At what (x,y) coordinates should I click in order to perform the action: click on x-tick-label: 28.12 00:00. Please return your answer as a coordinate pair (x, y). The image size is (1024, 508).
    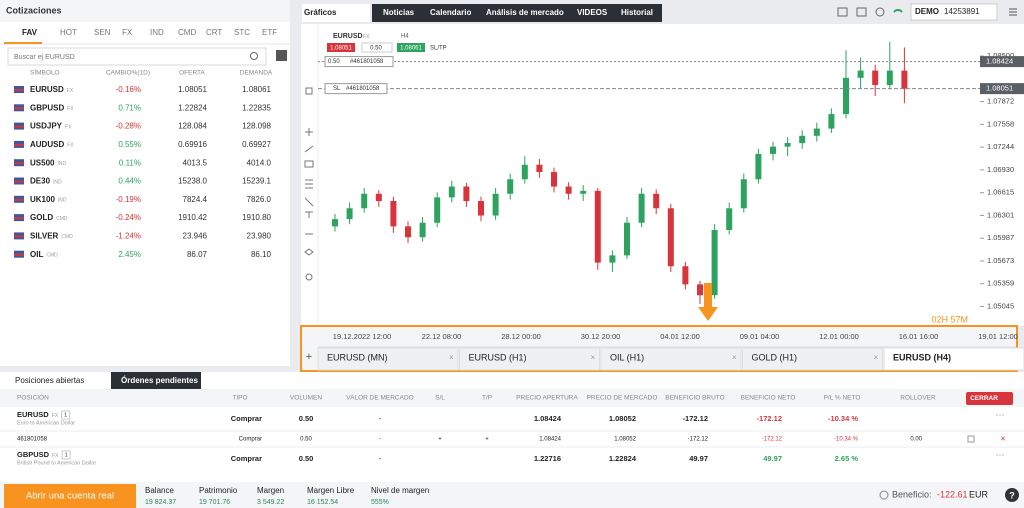
    Looking at the image, I should click on (521, 336).